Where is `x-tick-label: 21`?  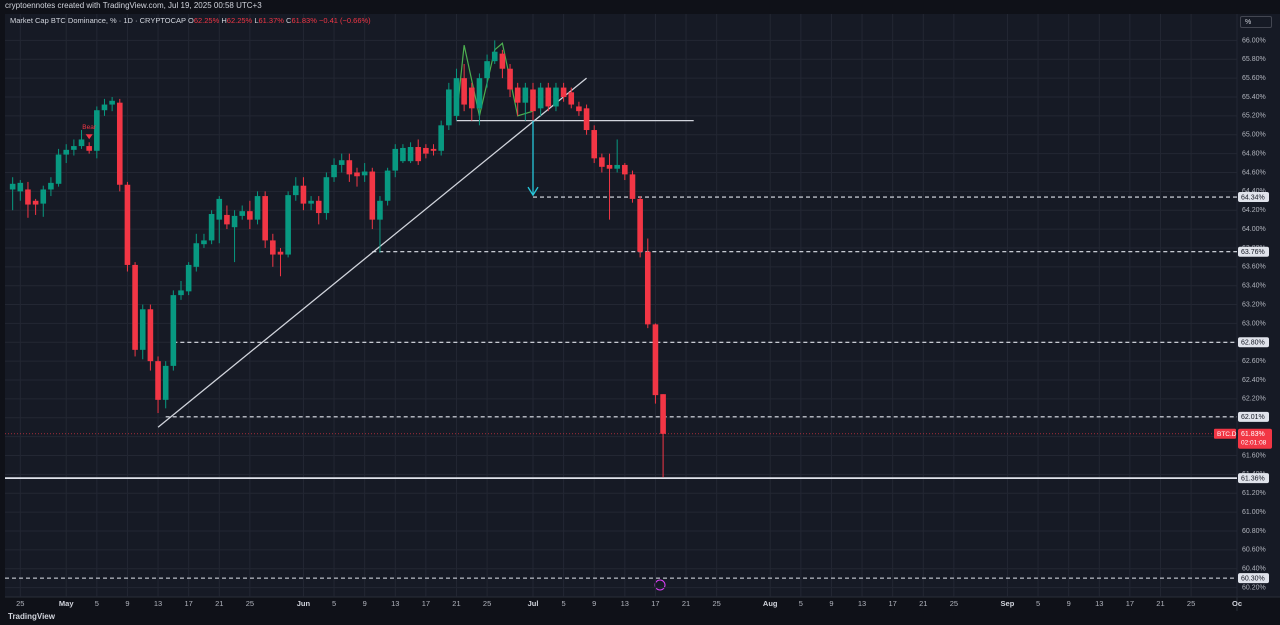
x-tick-label: 21 is located at coordinates (686, 603).